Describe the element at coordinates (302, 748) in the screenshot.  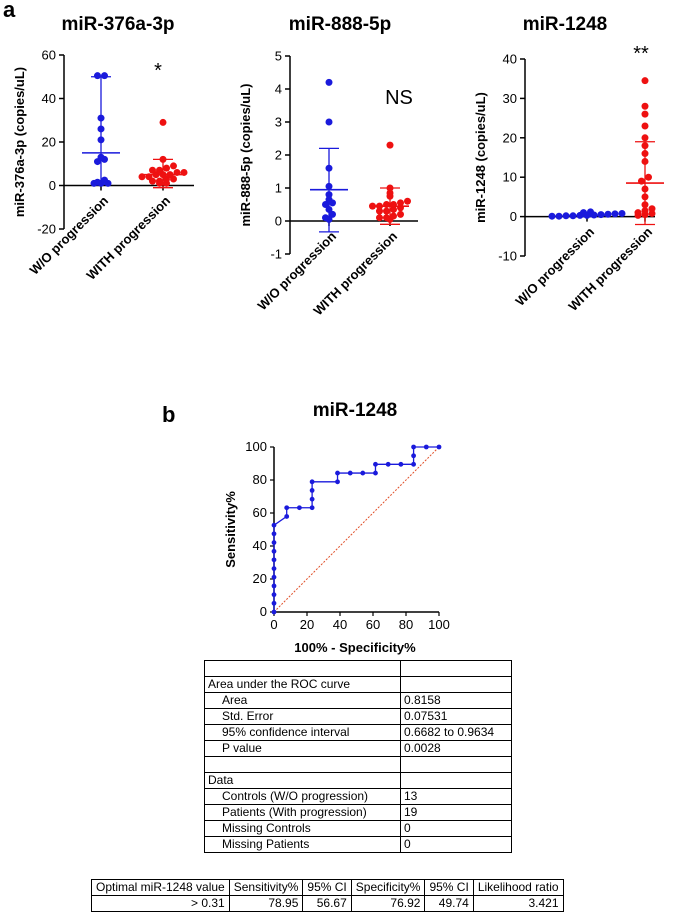
I see `roc-row-label: P value` at that location.